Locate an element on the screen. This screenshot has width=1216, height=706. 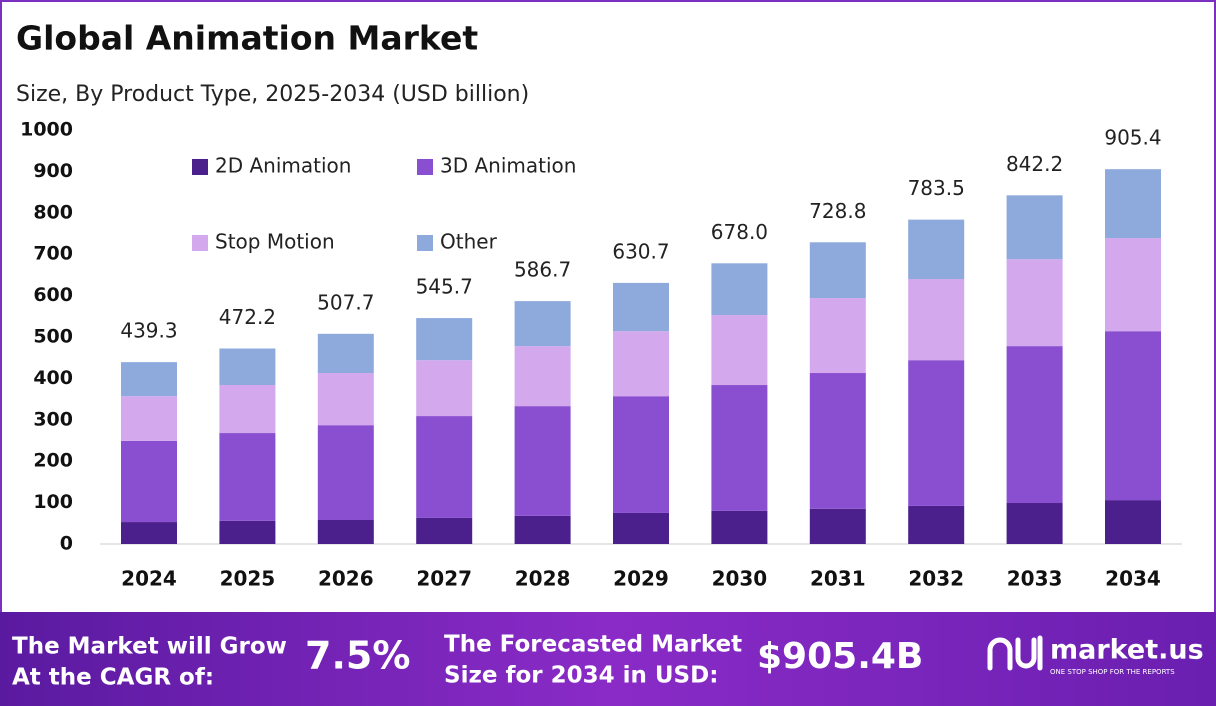
footer-forecast-text: The Forecasted Market is located at coordinates (593, 645).